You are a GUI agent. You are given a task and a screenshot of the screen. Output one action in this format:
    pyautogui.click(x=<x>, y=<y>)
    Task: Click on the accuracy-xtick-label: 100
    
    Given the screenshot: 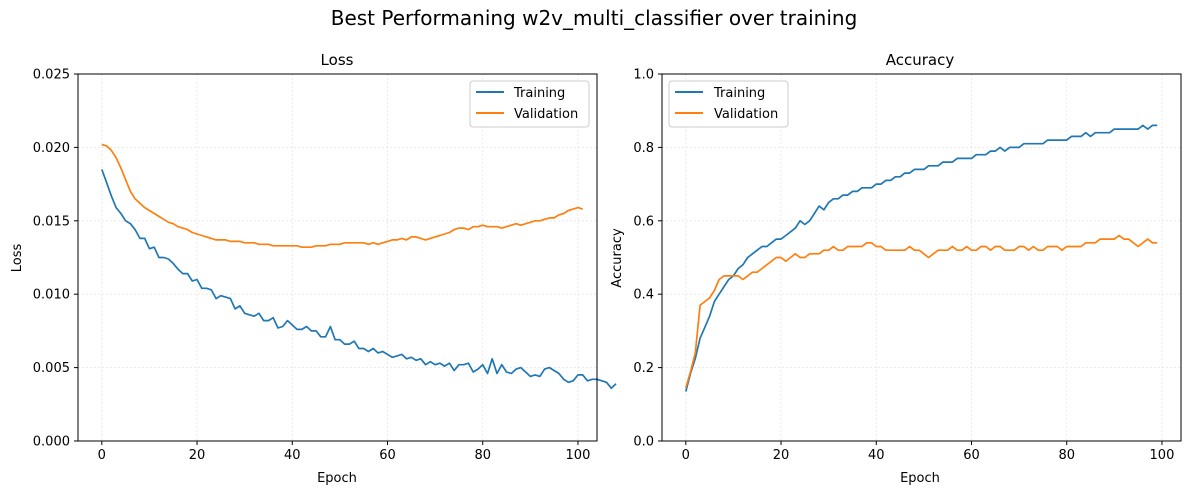 What is the action you would take?
    pyautogui.click(x=1162, y=455)
    